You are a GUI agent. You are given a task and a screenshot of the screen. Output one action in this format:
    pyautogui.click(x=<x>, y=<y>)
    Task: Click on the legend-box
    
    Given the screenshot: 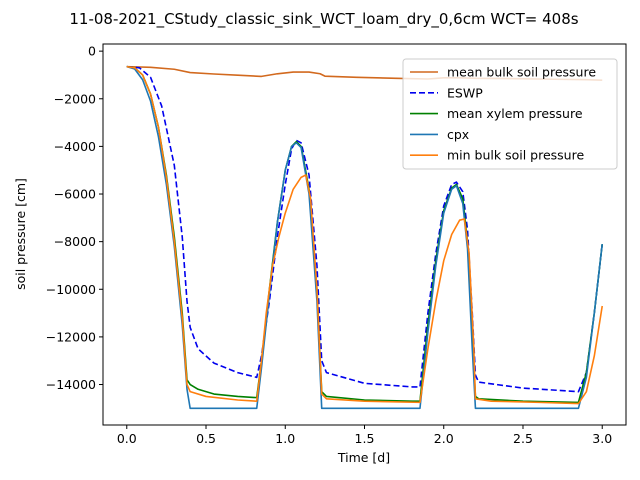 What is the action you would take?
    pyautogui.click(x=510, y=114)
    